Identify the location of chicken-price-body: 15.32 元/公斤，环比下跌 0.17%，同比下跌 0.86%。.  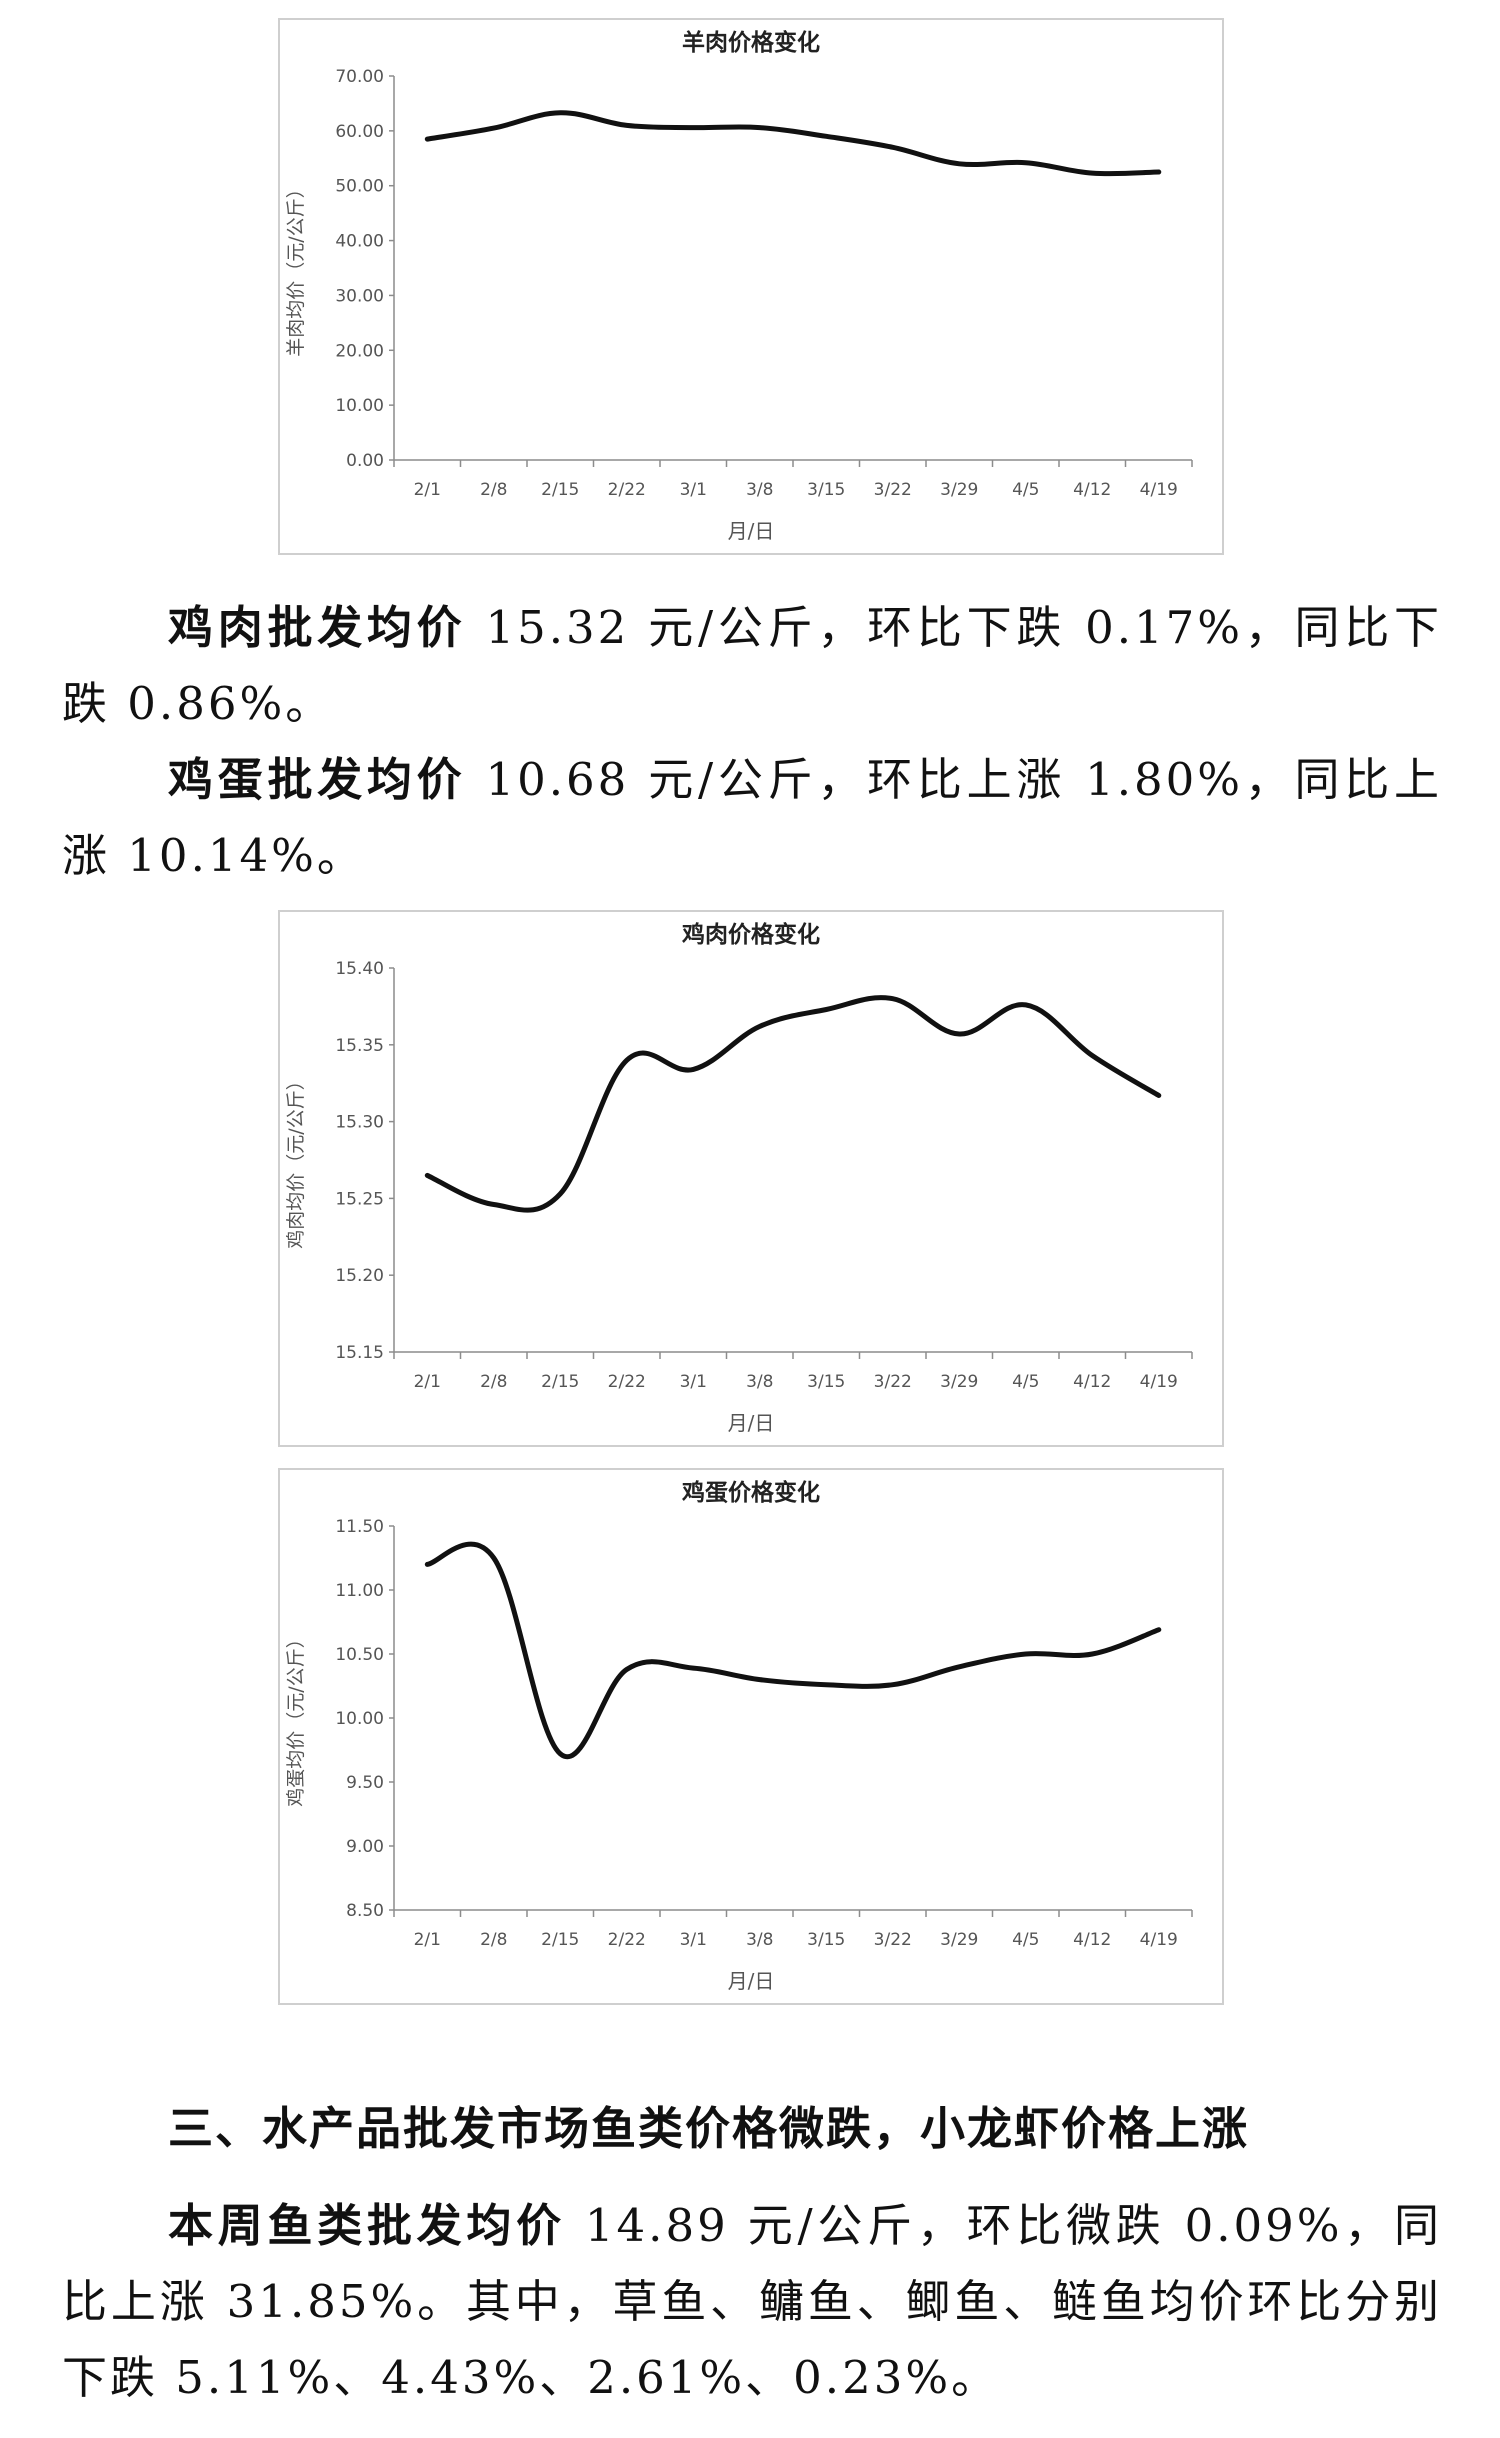
(752, 665).